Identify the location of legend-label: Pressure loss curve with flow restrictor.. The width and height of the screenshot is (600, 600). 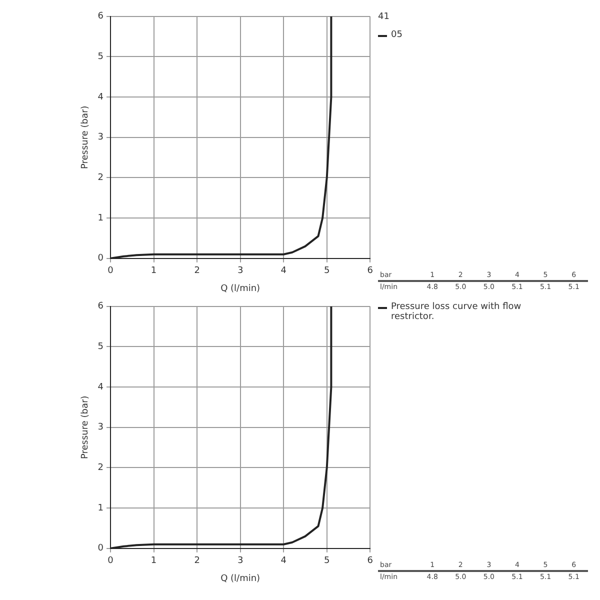
(456, 312).